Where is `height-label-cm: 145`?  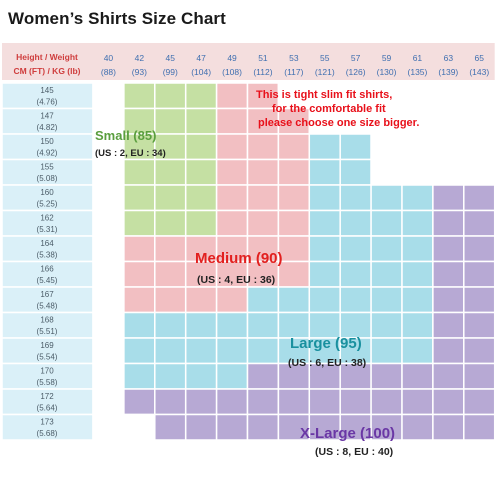 height-label-cm: 145 is located at coordinates (47, 90).